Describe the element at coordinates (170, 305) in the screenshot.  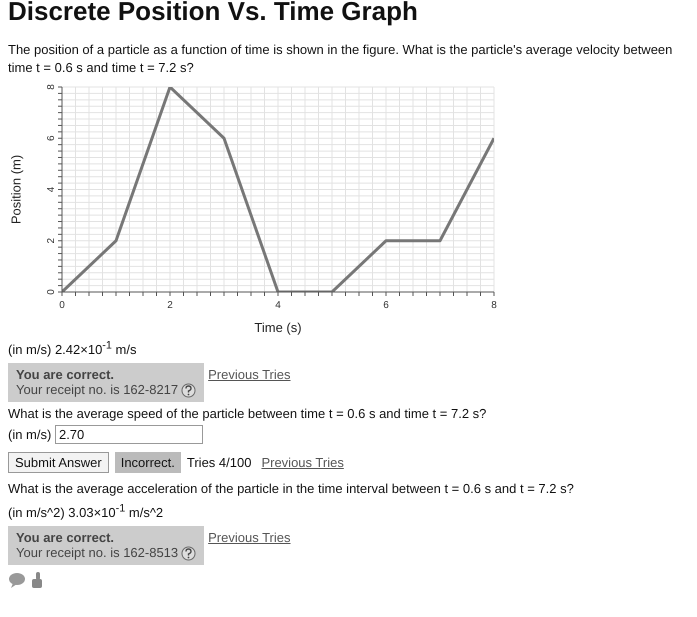
I see `x-tick-label: 2` at that location.